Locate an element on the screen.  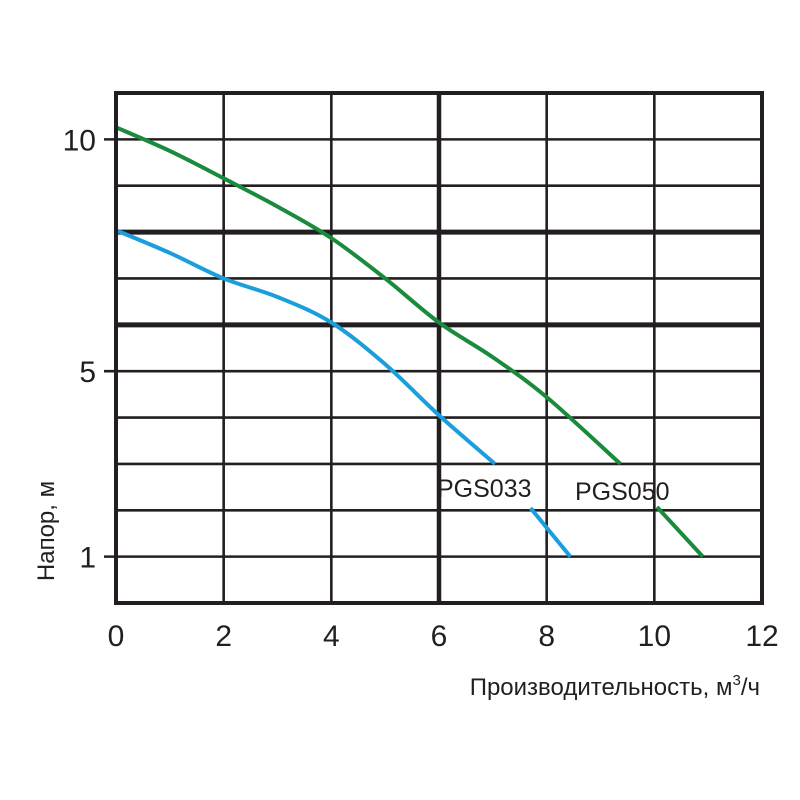
curve-pgs050 is located at coordinates (680, 531).